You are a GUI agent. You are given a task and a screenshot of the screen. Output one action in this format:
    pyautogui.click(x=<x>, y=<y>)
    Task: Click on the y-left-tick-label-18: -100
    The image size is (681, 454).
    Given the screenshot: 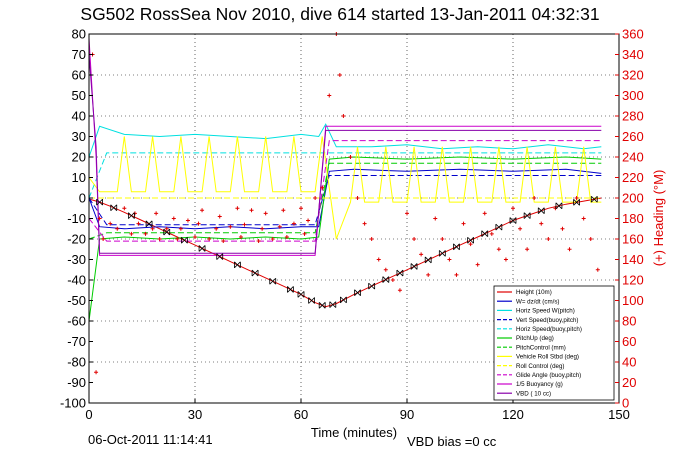 What is the action you would take?
    pyautogui.click(x=73, y=403)
    